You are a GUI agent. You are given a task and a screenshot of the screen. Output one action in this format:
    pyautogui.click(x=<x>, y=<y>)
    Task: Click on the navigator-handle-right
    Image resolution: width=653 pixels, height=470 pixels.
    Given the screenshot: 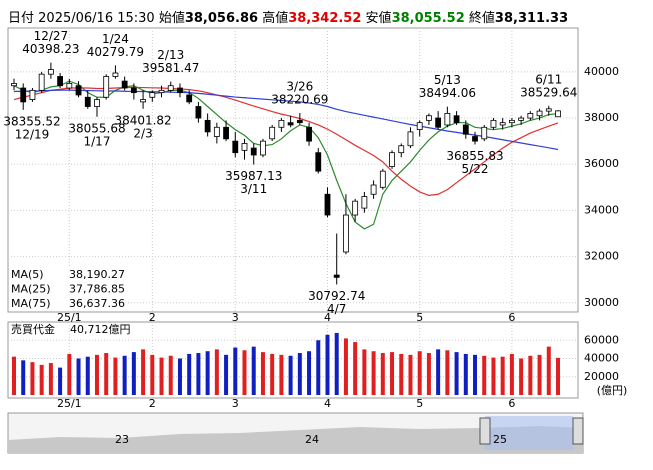 What is the action you would take?
    pyautogui.click(x=578, y=431)
    